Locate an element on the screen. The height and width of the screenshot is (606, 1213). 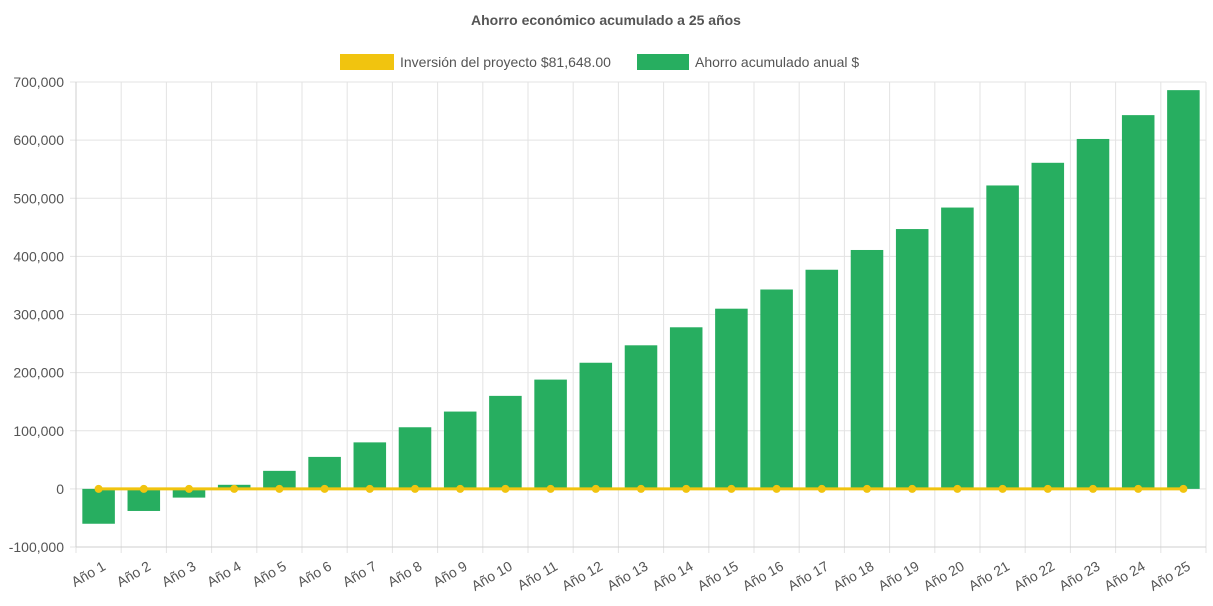
y-tick-label: 500,000 is located at coordinates (38, 198).